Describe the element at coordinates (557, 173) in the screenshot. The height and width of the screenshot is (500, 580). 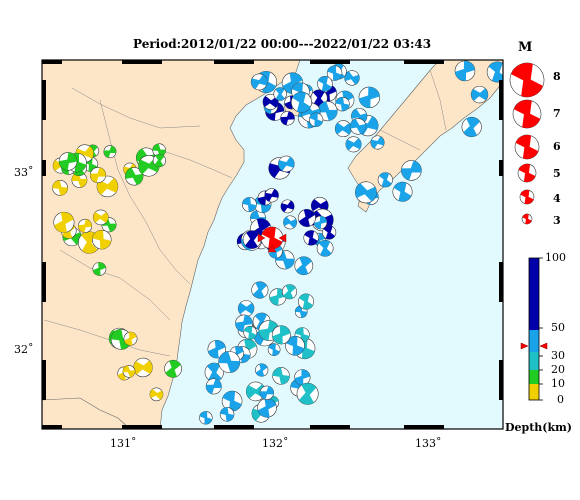
I see `mag-label-5: 5` at that location.